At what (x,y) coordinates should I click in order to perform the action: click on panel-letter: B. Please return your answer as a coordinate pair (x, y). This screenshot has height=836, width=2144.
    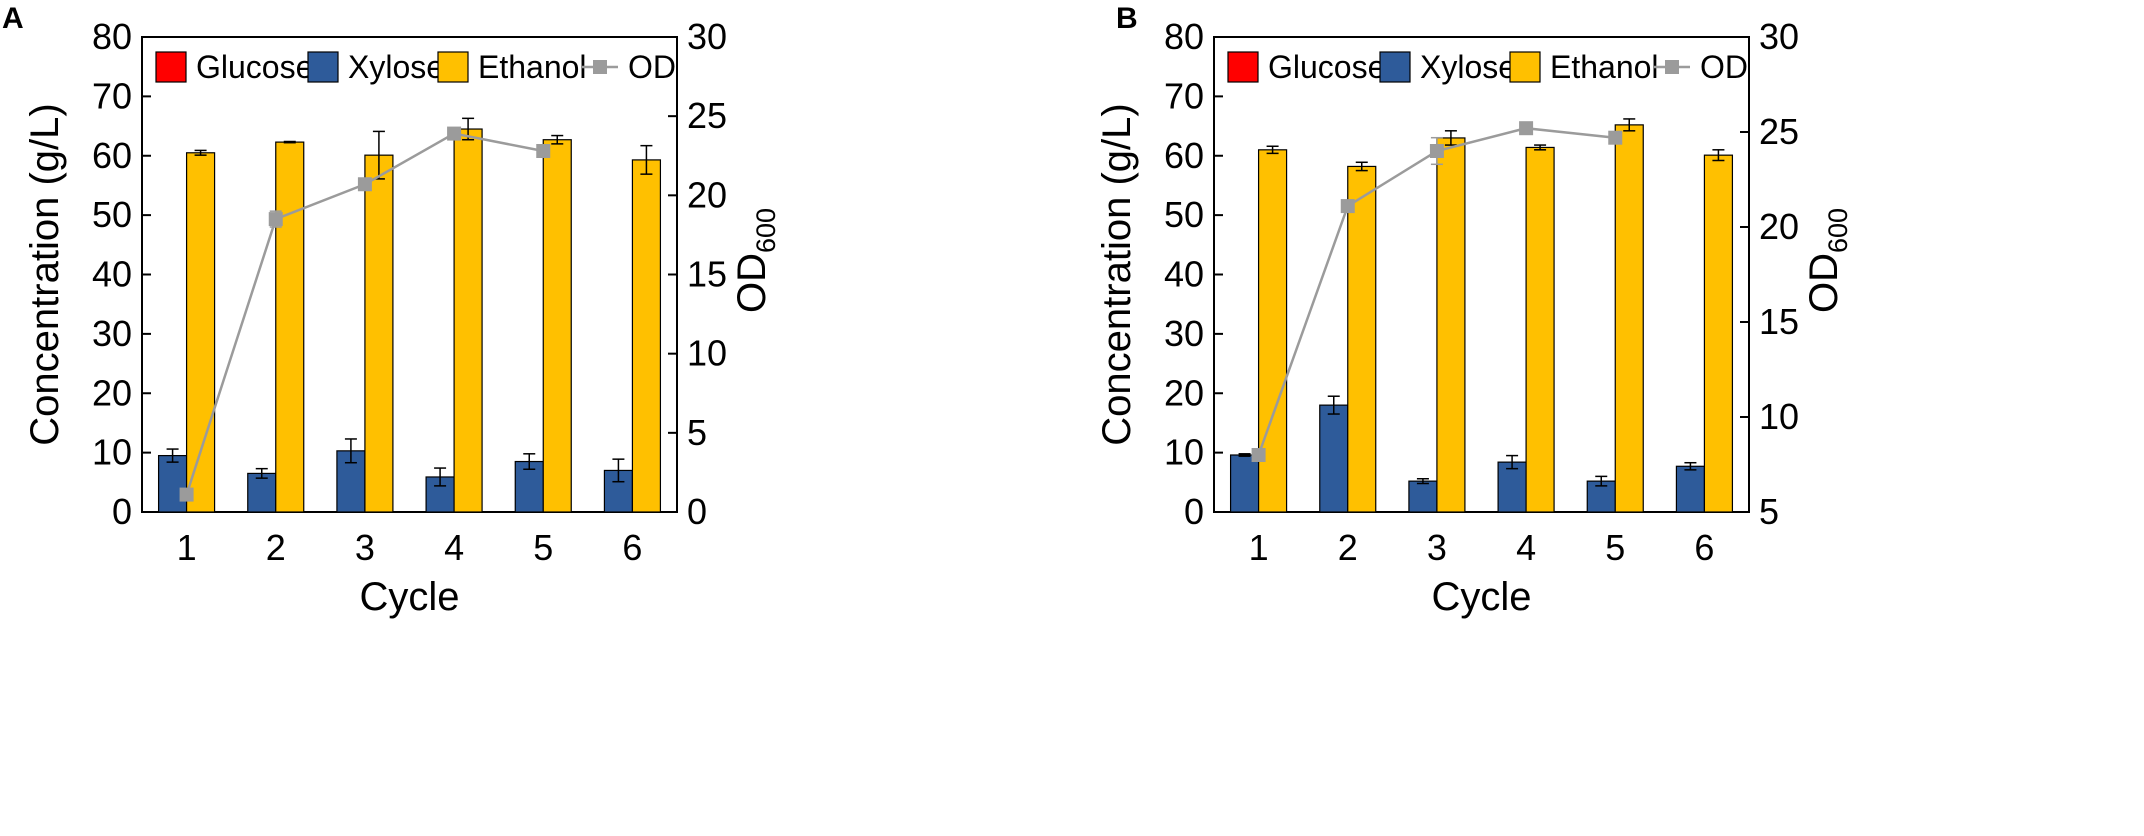
    Looking at the image, I should click on (1127, 18).